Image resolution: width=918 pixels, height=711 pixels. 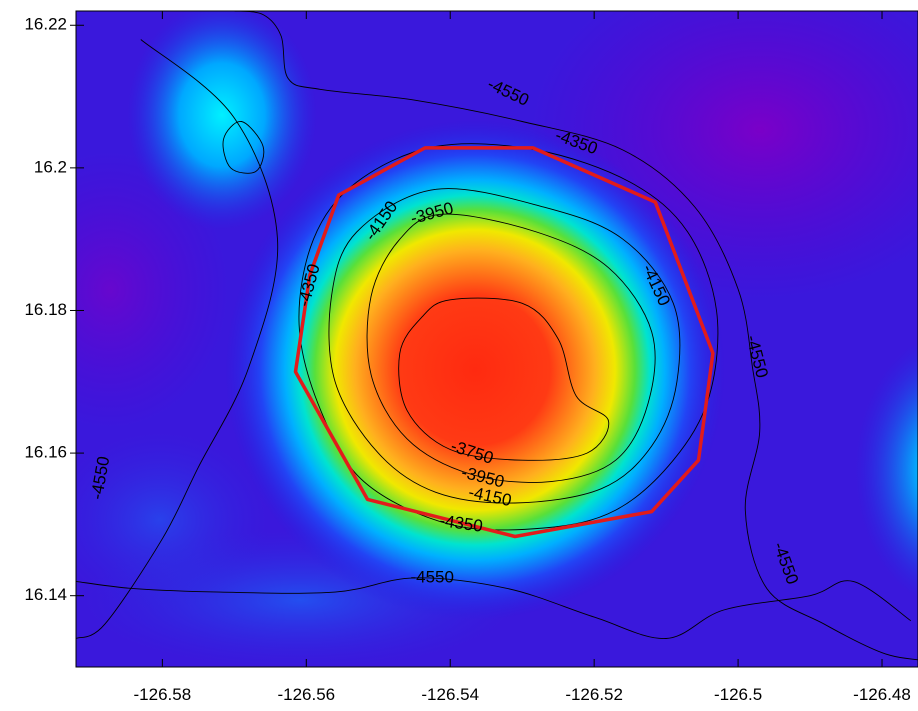 I want to click on y-tick-label: 16.14, so click(x=45, y=594).